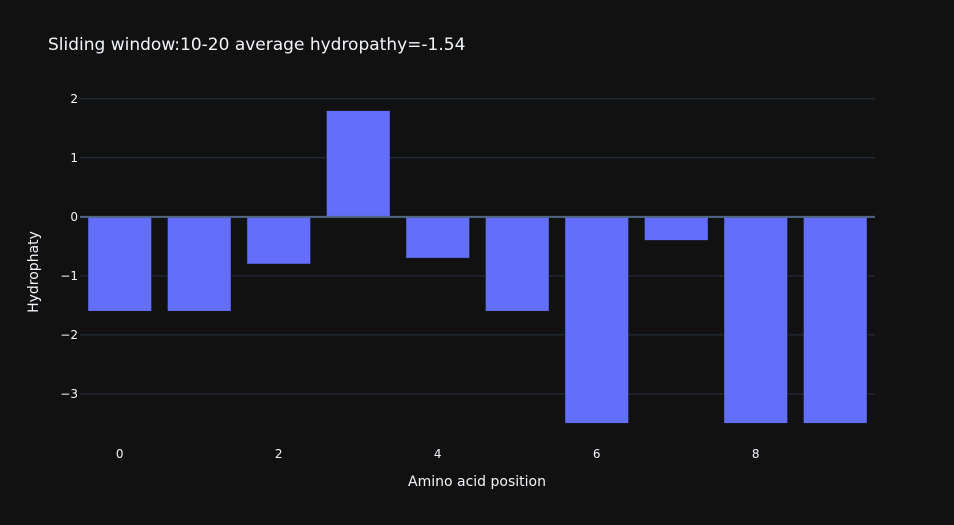 This screenshot has height=525, width=954. Describe the element at coordinates (477, 482) in the screenshot. I see `x-axis-label: Amino acid position` at that location.